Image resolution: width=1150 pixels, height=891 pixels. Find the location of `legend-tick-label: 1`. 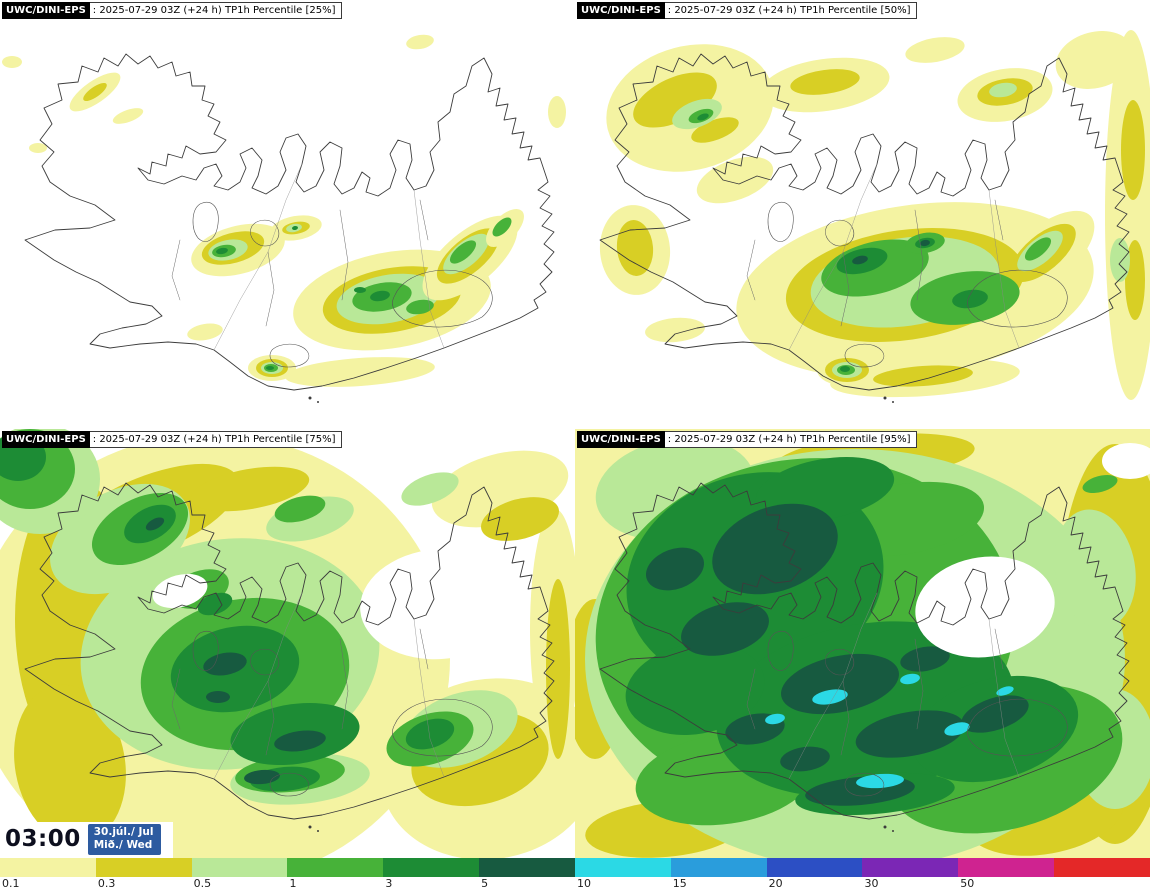

legend-tick-label: 1 is located at coordinates (293, 883).